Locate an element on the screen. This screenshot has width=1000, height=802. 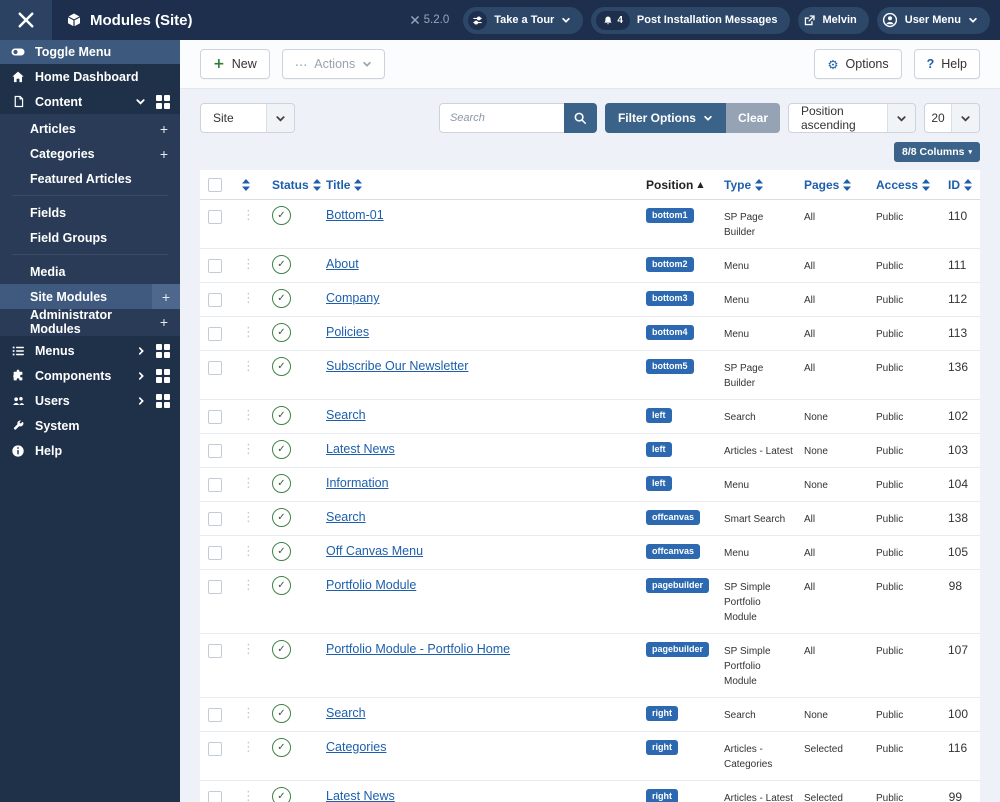
columns-toggle-button: 8/8 Columns ▾ is located at coordinates (937, 152).